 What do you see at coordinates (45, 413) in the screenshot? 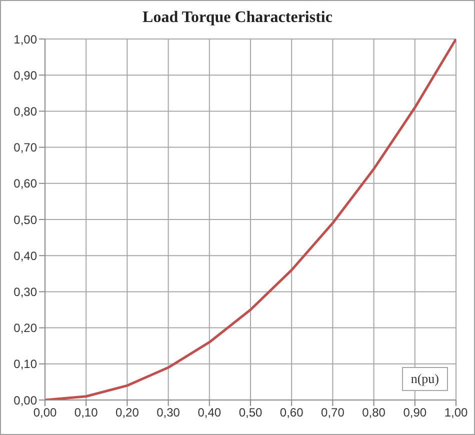
I see `x-tick-label: 0,00` at bounding box center [45, 413].